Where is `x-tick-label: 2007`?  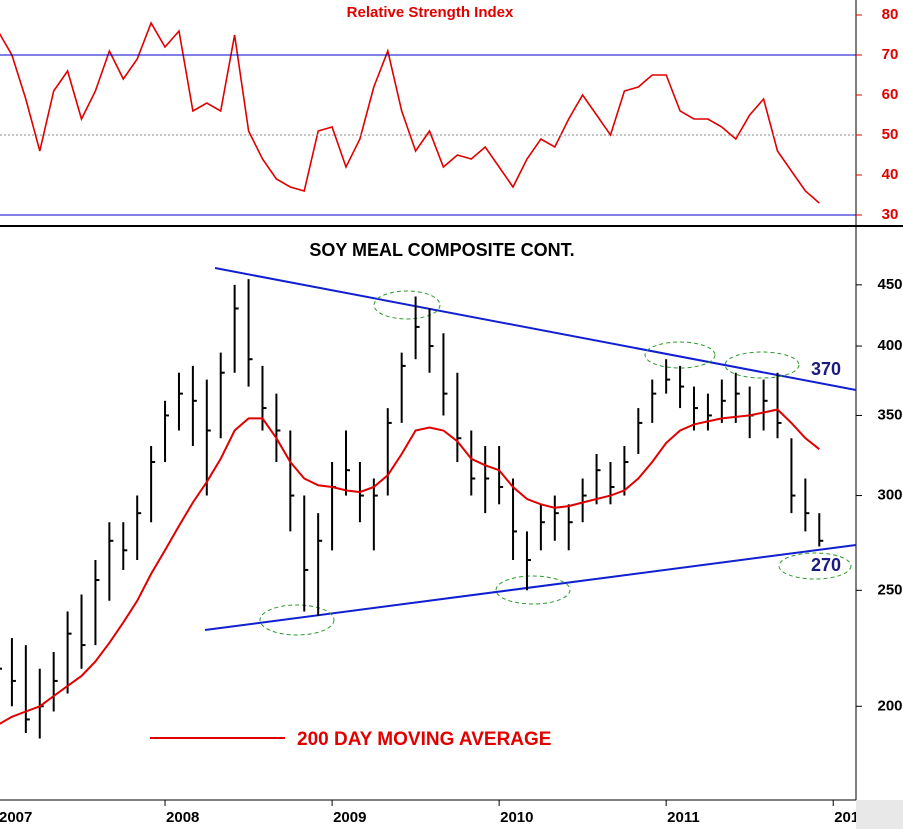 x-tick-label: 2007 is located at coordinates (16, 817).